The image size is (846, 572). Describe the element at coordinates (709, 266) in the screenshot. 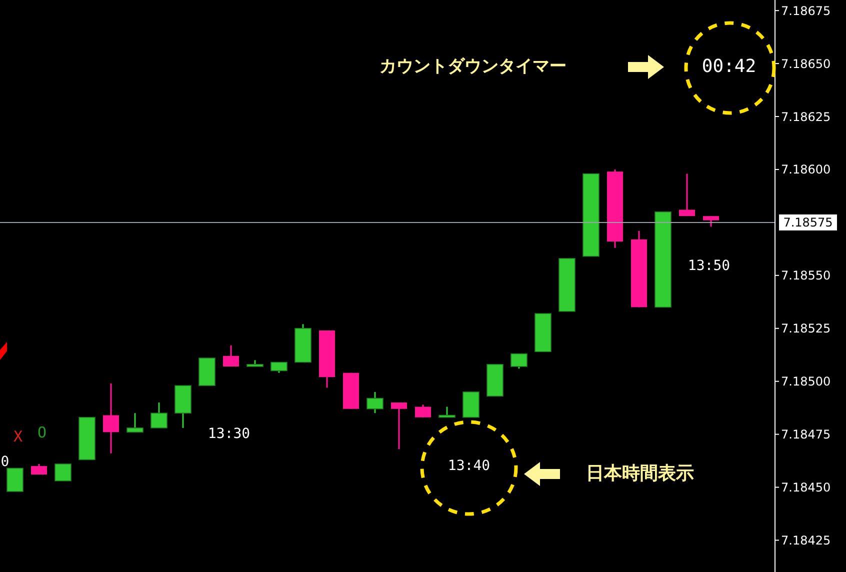

I see `annotation: 13:50` at that location.